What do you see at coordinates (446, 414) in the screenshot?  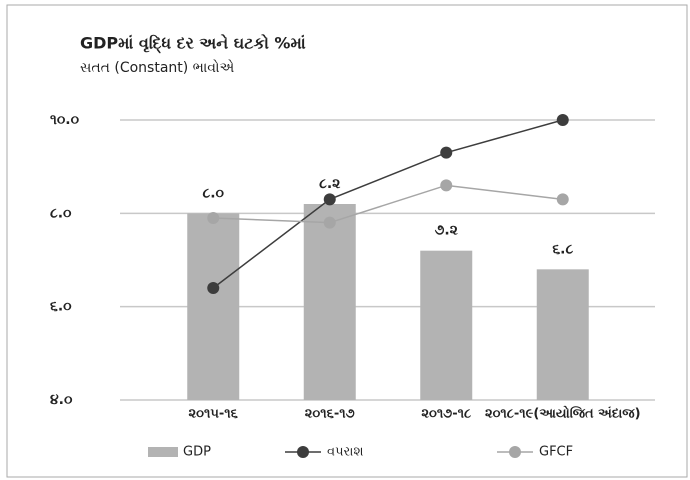 I see `x-tick-label: ૨૦૧૭-૧૮` at bounding box center [446, 414].